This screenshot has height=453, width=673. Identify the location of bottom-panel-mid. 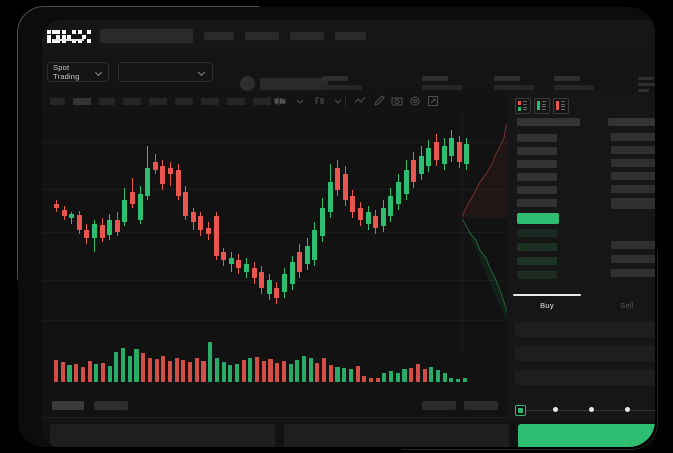
(396, 435).